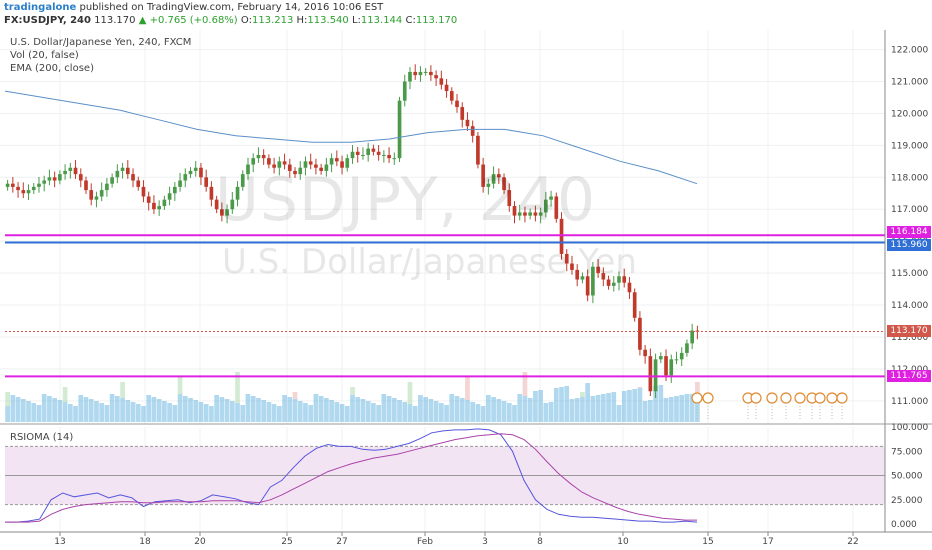 The width and height of the screenshot is (932, 550). Describe the element at coordinates (246, 20) in the screenshot. I see `open-label: O:` at that location.